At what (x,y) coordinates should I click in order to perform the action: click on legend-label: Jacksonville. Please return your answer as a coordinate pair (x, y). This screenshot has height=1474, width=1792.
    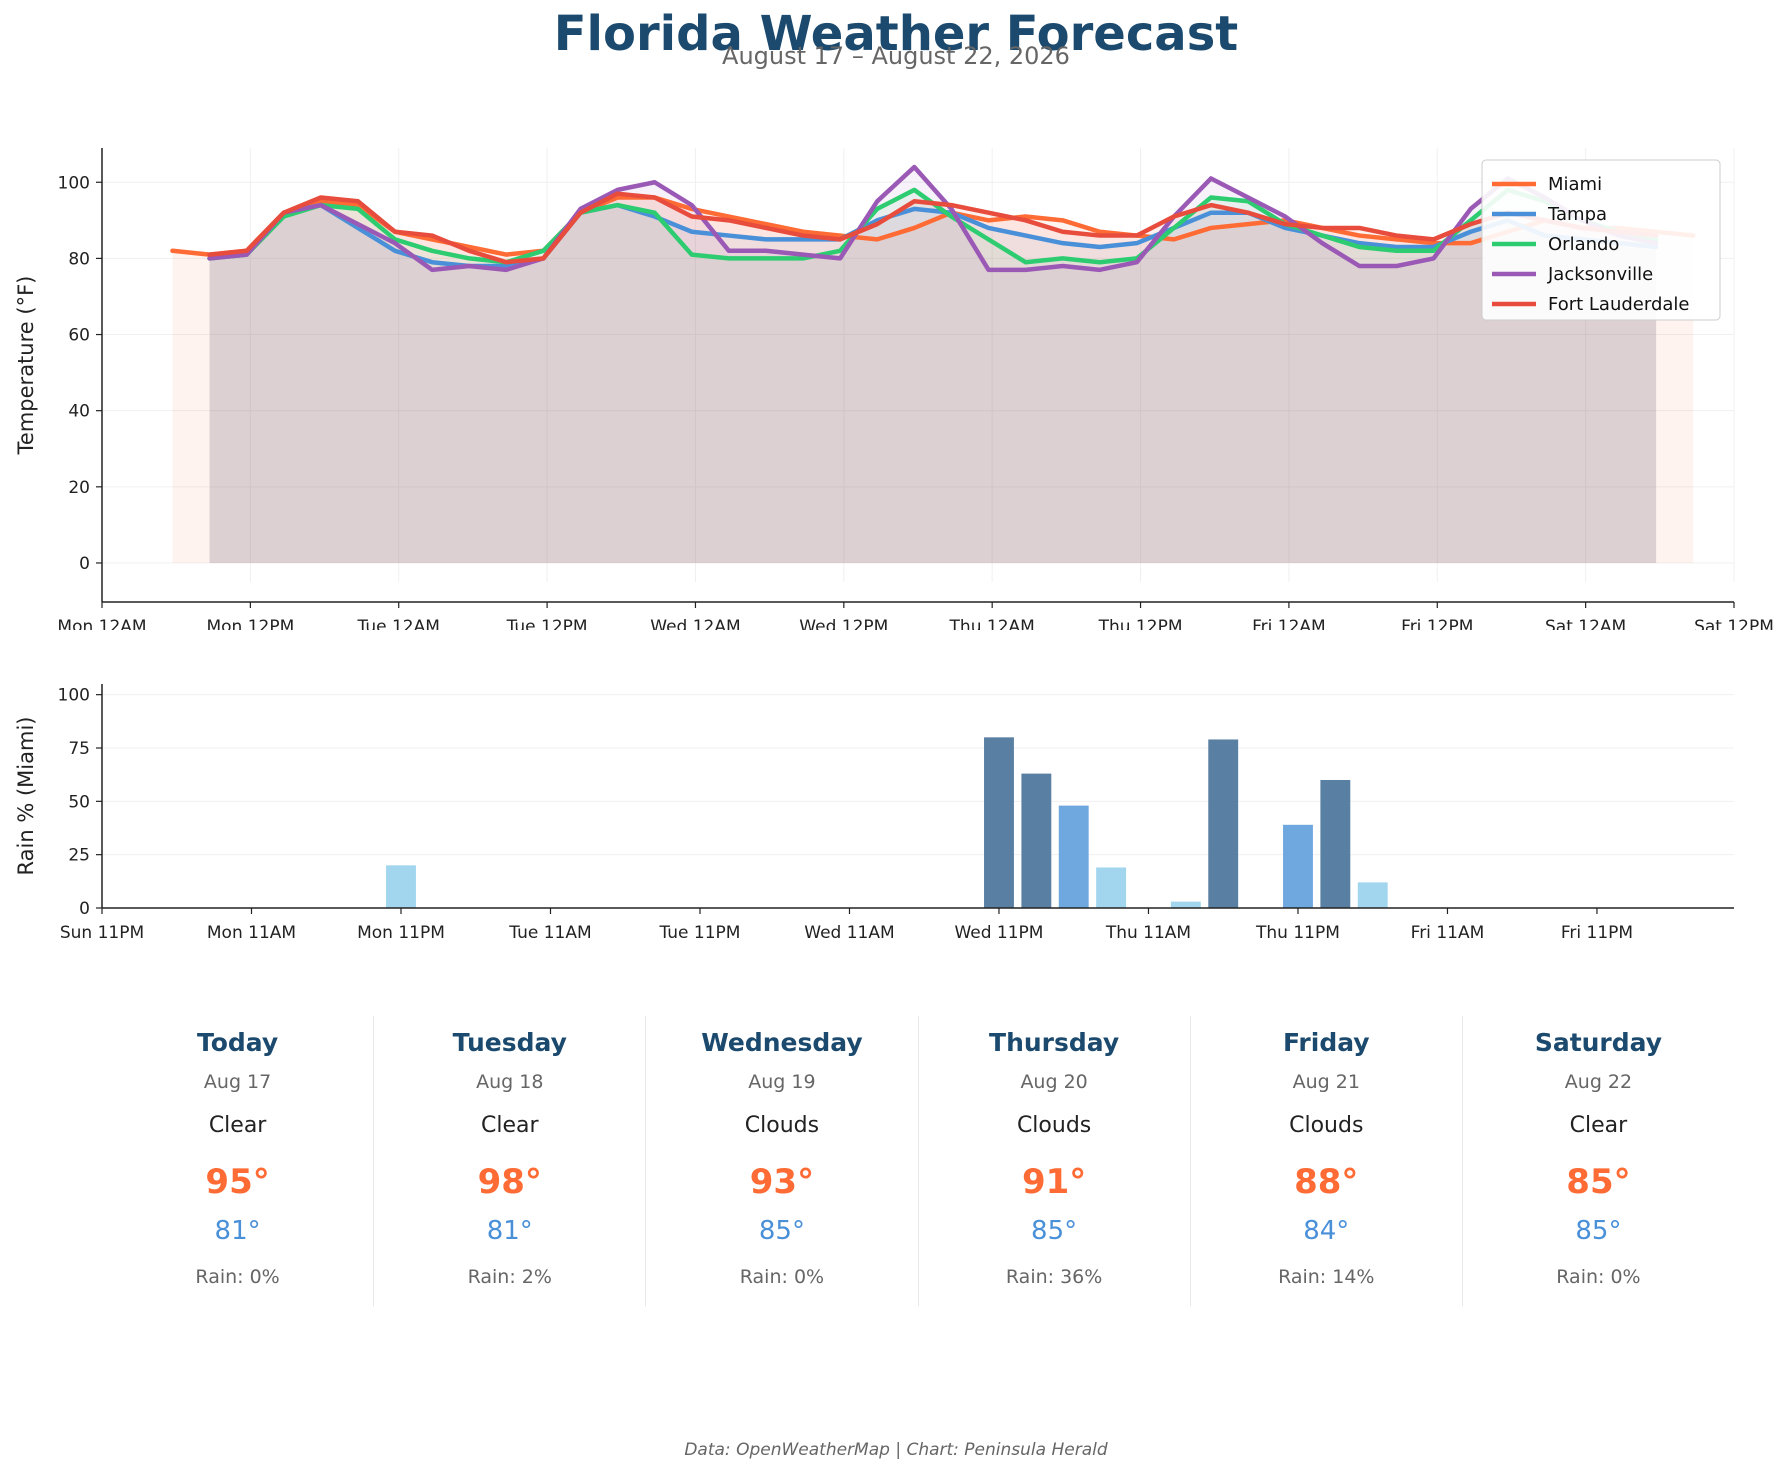
    Looking at the image, I should click on (1600, 274).